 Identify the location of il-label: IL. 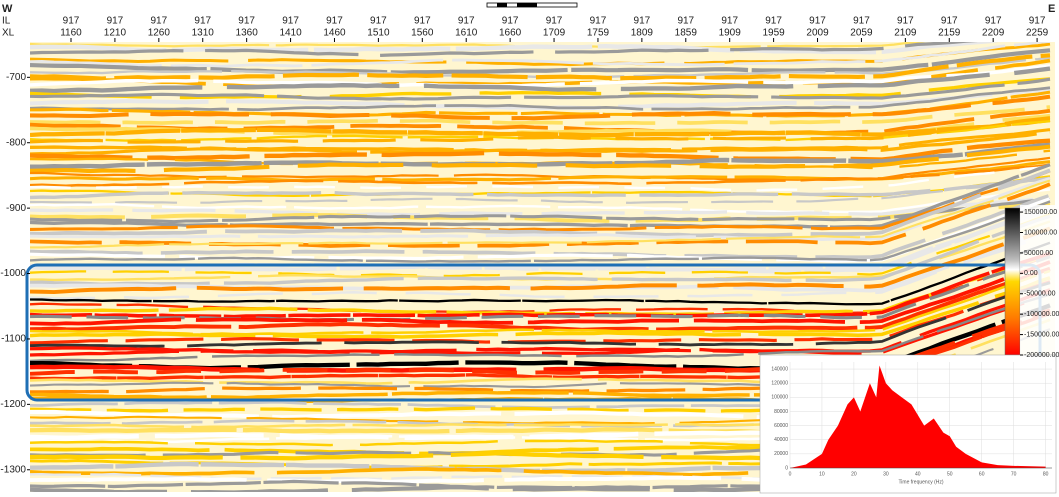
(6, 21).